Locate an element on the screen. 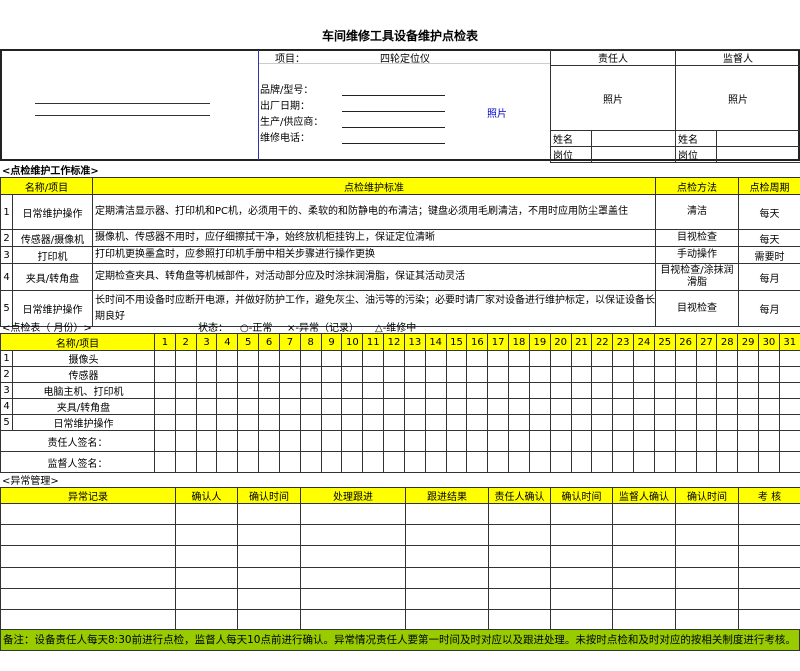 The height and width of the screenshot is (671, 800). equipment-photo: 照片 is located at coordinates (497, 114).